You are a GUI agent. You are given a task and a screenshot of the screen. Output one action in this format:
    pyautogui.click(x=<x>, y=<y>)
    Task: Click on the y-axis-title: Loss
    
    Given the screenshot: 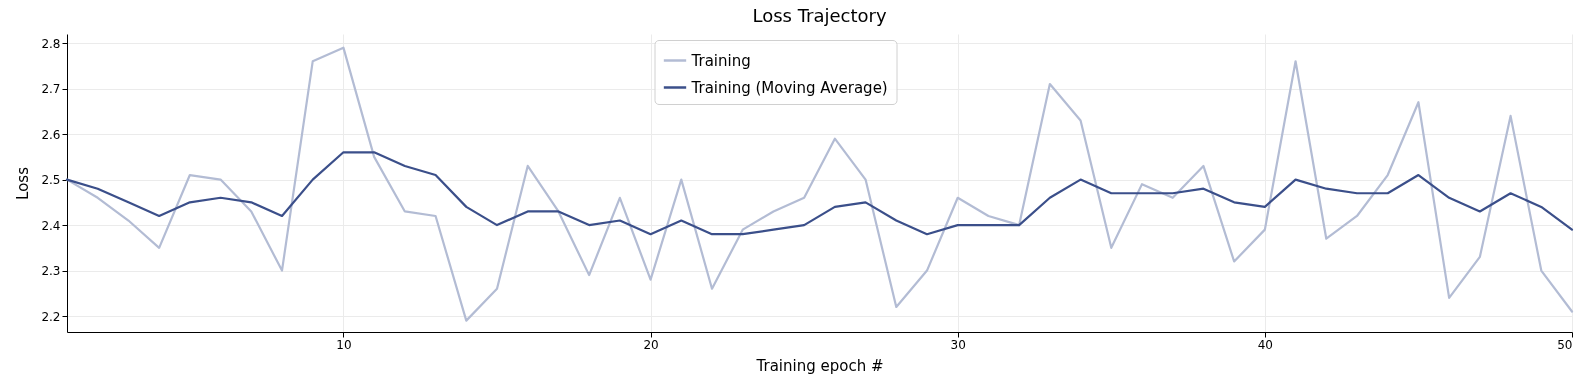 What is the action you would take?
    pyautogui.click(x=23, y=183)
    